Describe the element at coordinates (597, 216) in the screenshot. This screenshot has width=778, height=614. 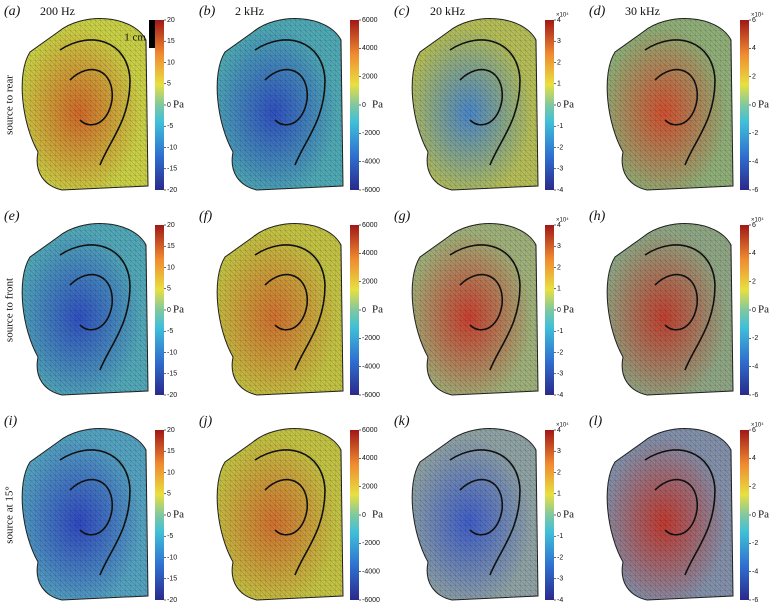
I see `panel-label: (h)` at that location.